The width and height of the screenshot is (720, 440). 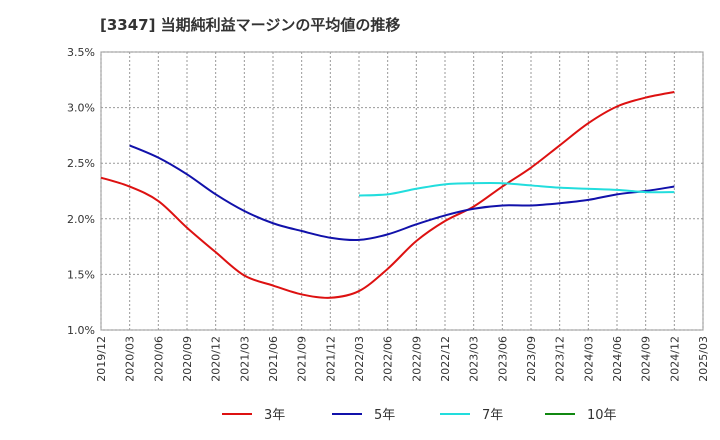 What do you see at coordinates (81, 274) in the screenshot?
I see `y-tick-label: 1.5%` at bounding box center [81, 274].